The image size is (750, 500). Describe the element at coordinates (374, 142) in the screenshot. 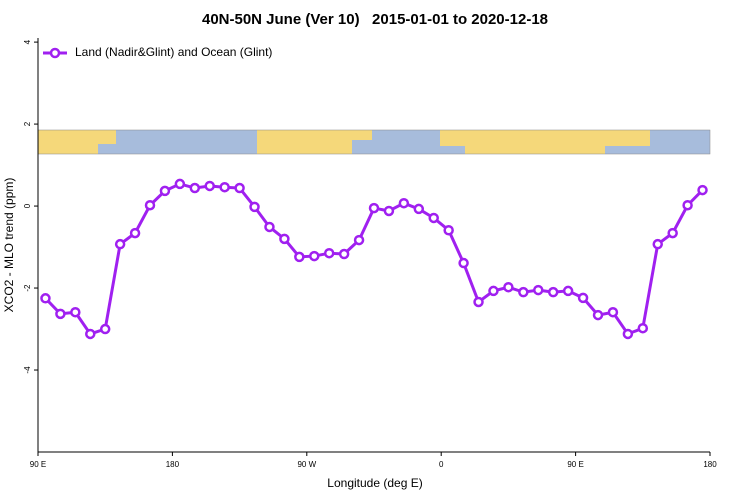

I see `map-strip` at that location.